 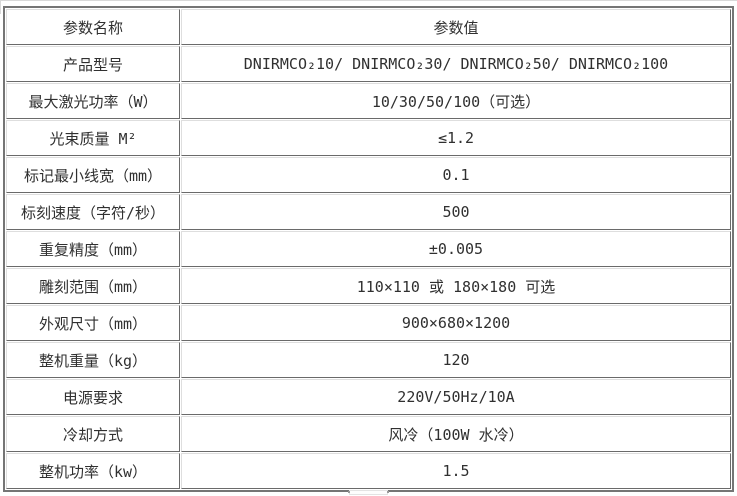 What do you see at coordinates (456, 286) in the screenshot?
I see `param-value-cell: 110×110 或 180×180 可选` at bounding box center [456, 286].